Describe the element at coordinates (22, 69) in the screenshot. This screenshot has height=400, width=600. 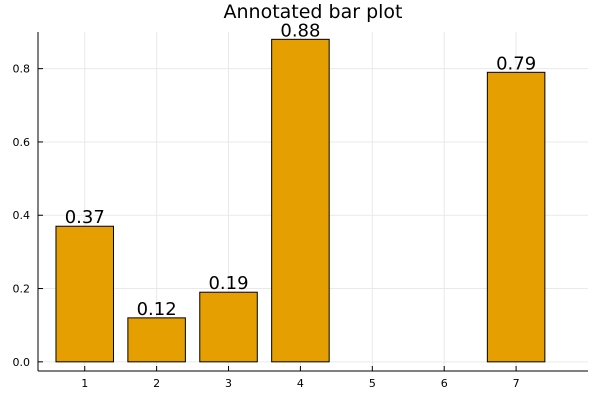
I see `y-tick-label: 0.8` at that location.